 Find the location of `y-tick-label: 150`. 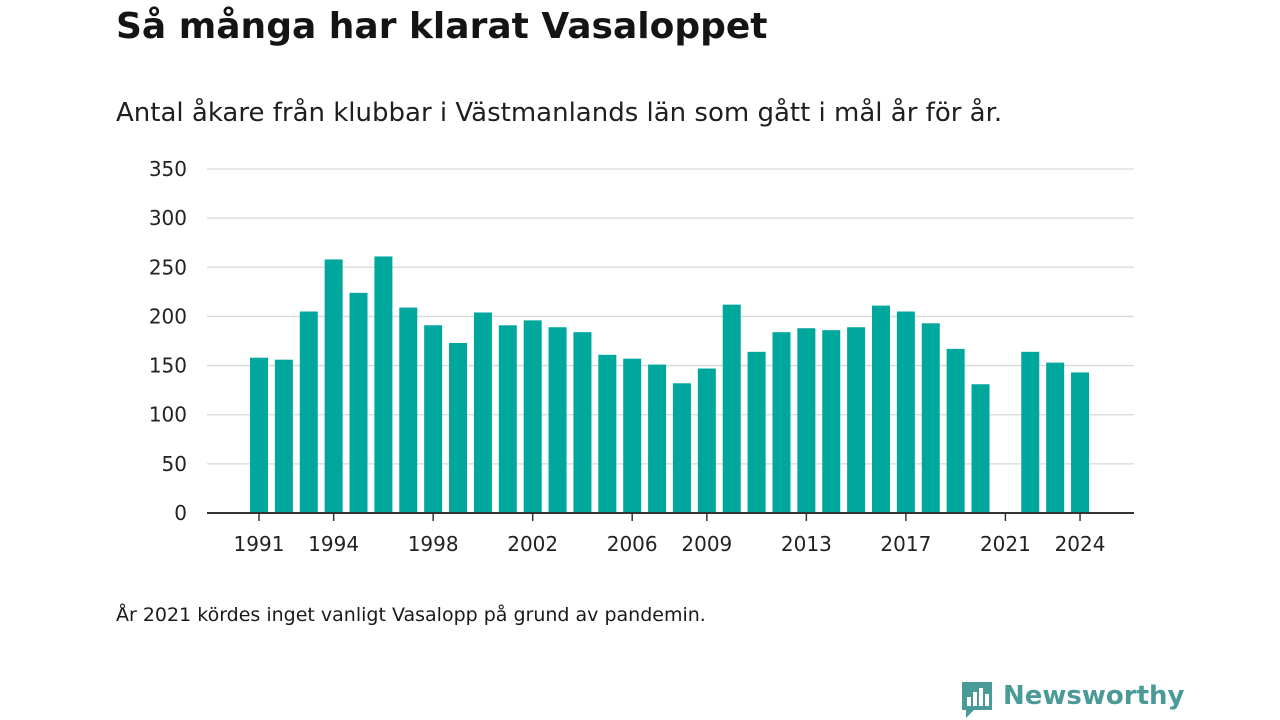

y-tick-label: 150 is located at coordinates (168, 366).